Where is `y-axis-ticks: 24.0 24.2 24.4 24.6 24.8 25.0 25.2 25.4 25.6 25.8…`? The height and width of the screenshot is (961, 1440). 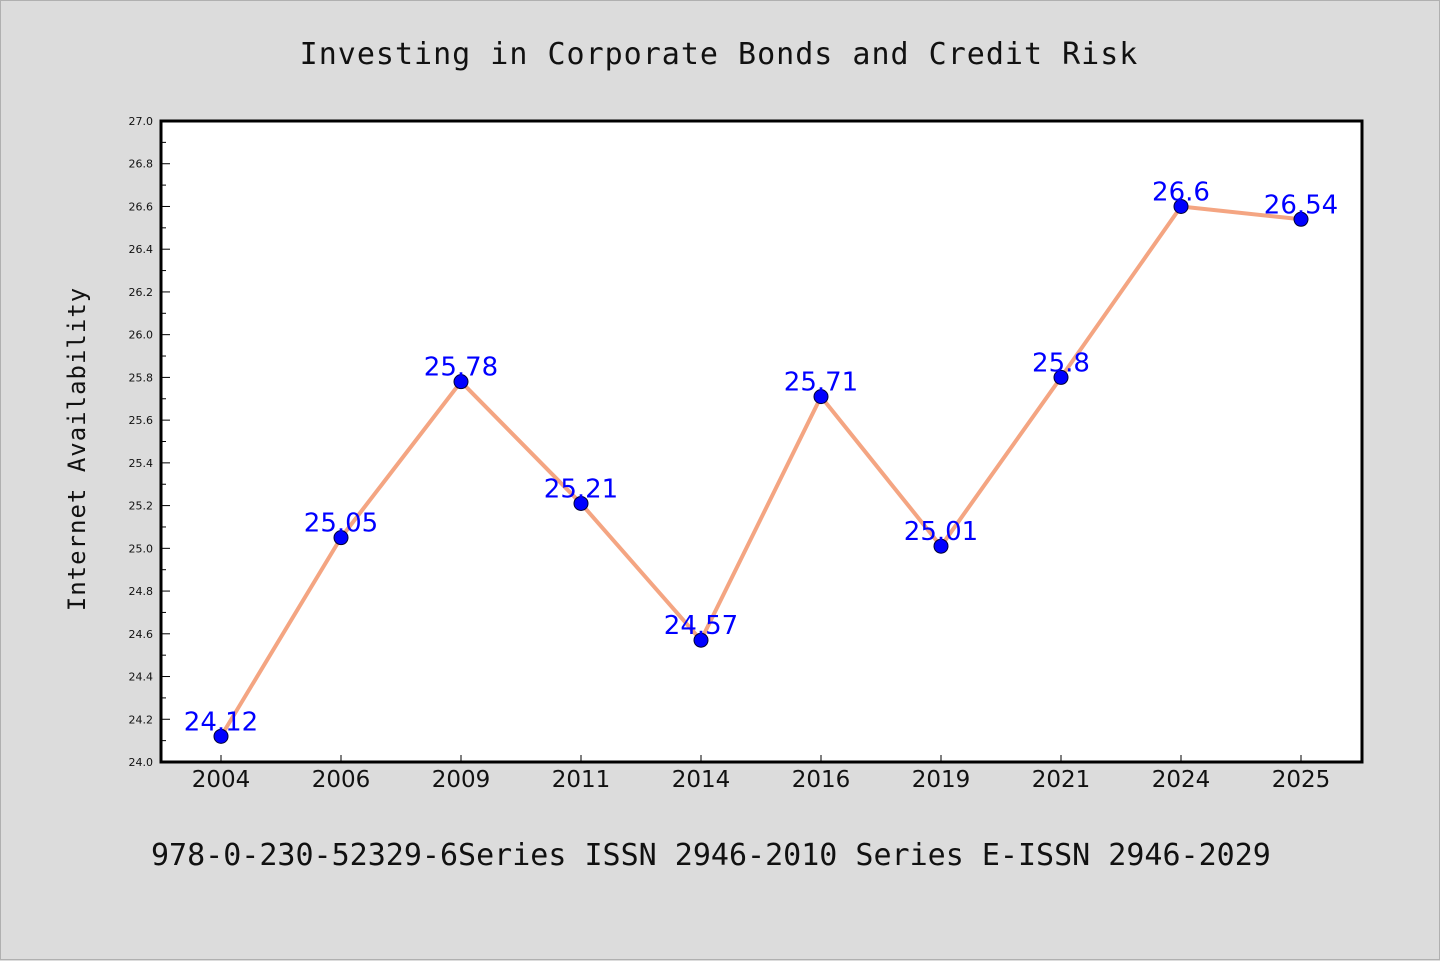 y-axis-ticks: 24.0 24.2 24.4 24.6 24.8 25.0 25.2 25.4 25.6 25.8… is located at coordinates (149, 442).